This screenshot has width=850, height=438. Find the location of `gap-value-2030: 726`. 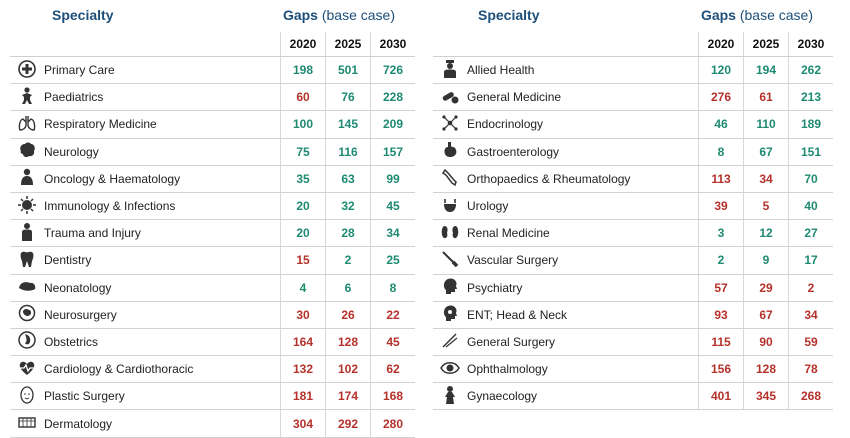

gap-value-2030: 726 is located at coordinates (392, 70).